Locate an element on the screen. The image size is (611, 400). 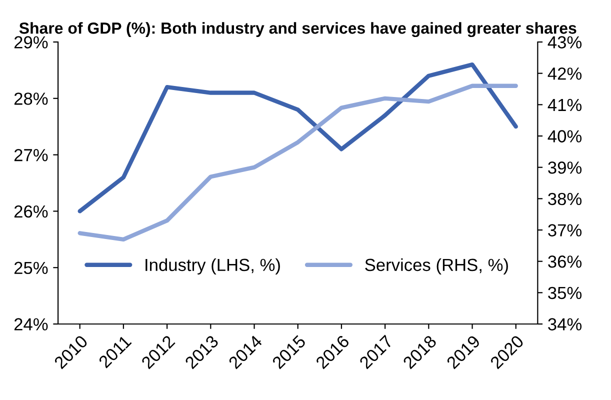
y-tick-label: 25% is located at coordinates (31, 268).